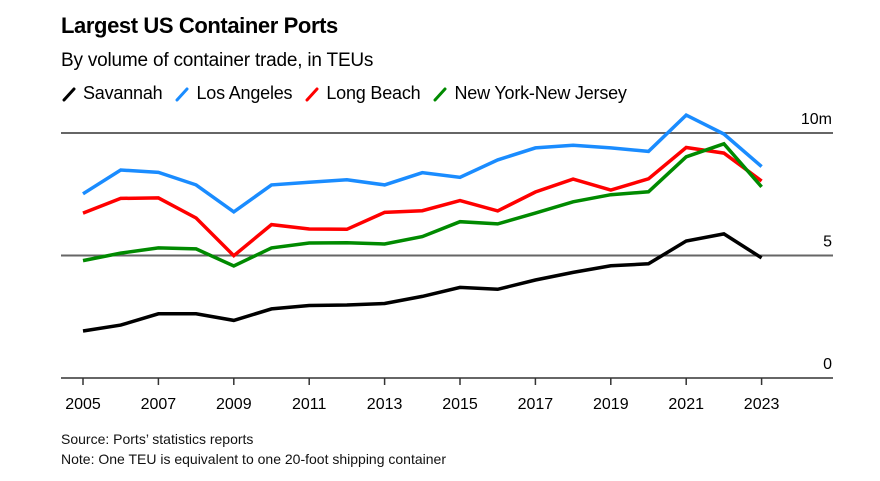 This screenshot has height=481, width=880. Describe the element at coordinates (827, 364) in the screenshot. I see `y-tick-label: 0` at that location.